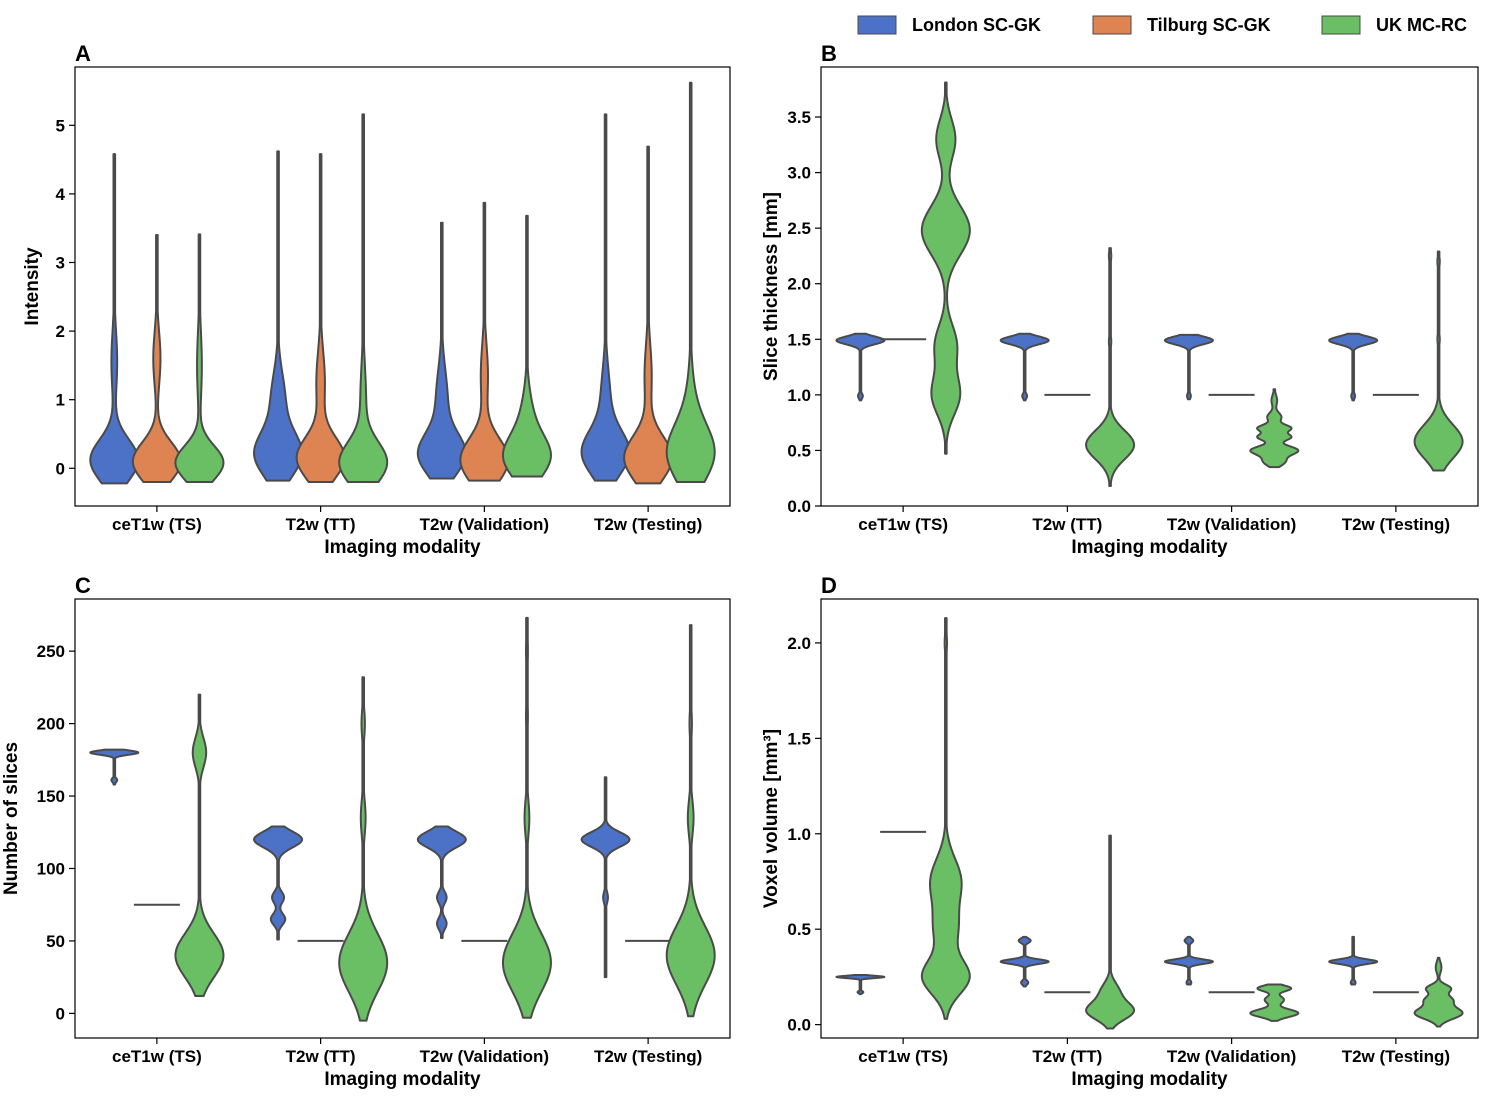  Describe the element at coordinates (799, 228) in the screenshot. I see `y-tick-label: 2.5` at that location.